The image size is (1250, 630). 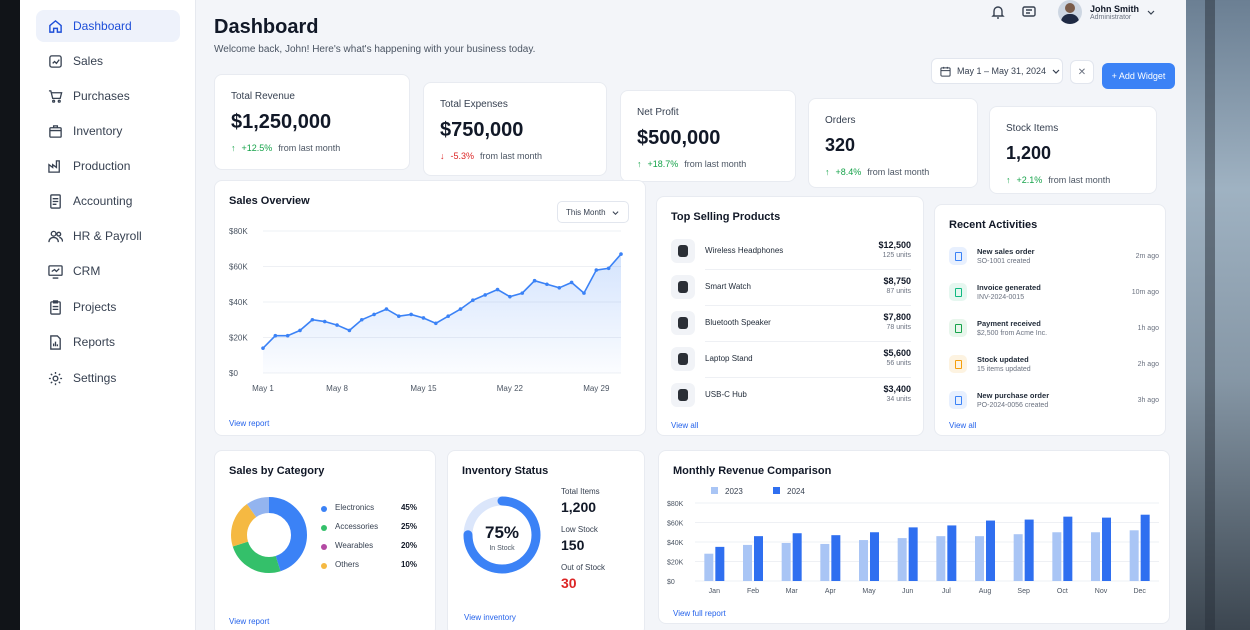 What do you see at coordinates (108, 236) in the screenshot?
I see `sidebar-item-hr-payroll: HR & Payroll` at bounding box center [108, 236].